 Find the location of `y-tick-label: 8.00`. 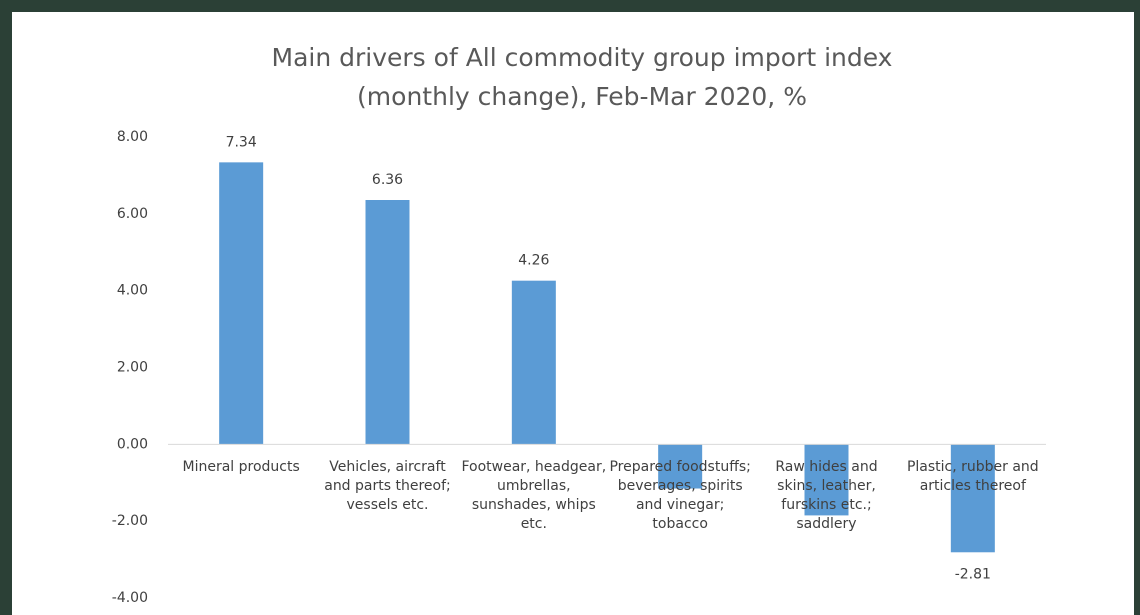

y-tick-label: 8.00 is located at coordinates (132, 137).